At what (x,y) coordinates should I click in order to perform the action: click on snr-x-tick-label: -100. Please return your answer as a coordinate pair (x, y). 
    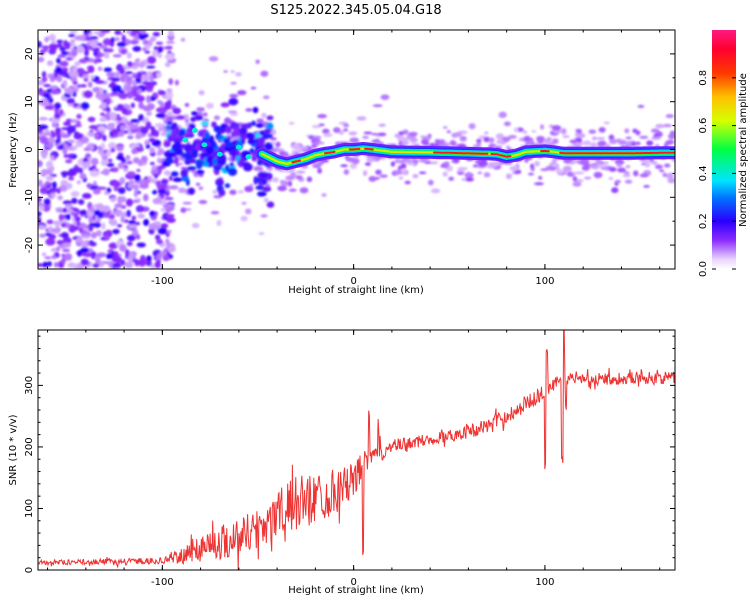
    Looking at the image, I should click on (162, 582).